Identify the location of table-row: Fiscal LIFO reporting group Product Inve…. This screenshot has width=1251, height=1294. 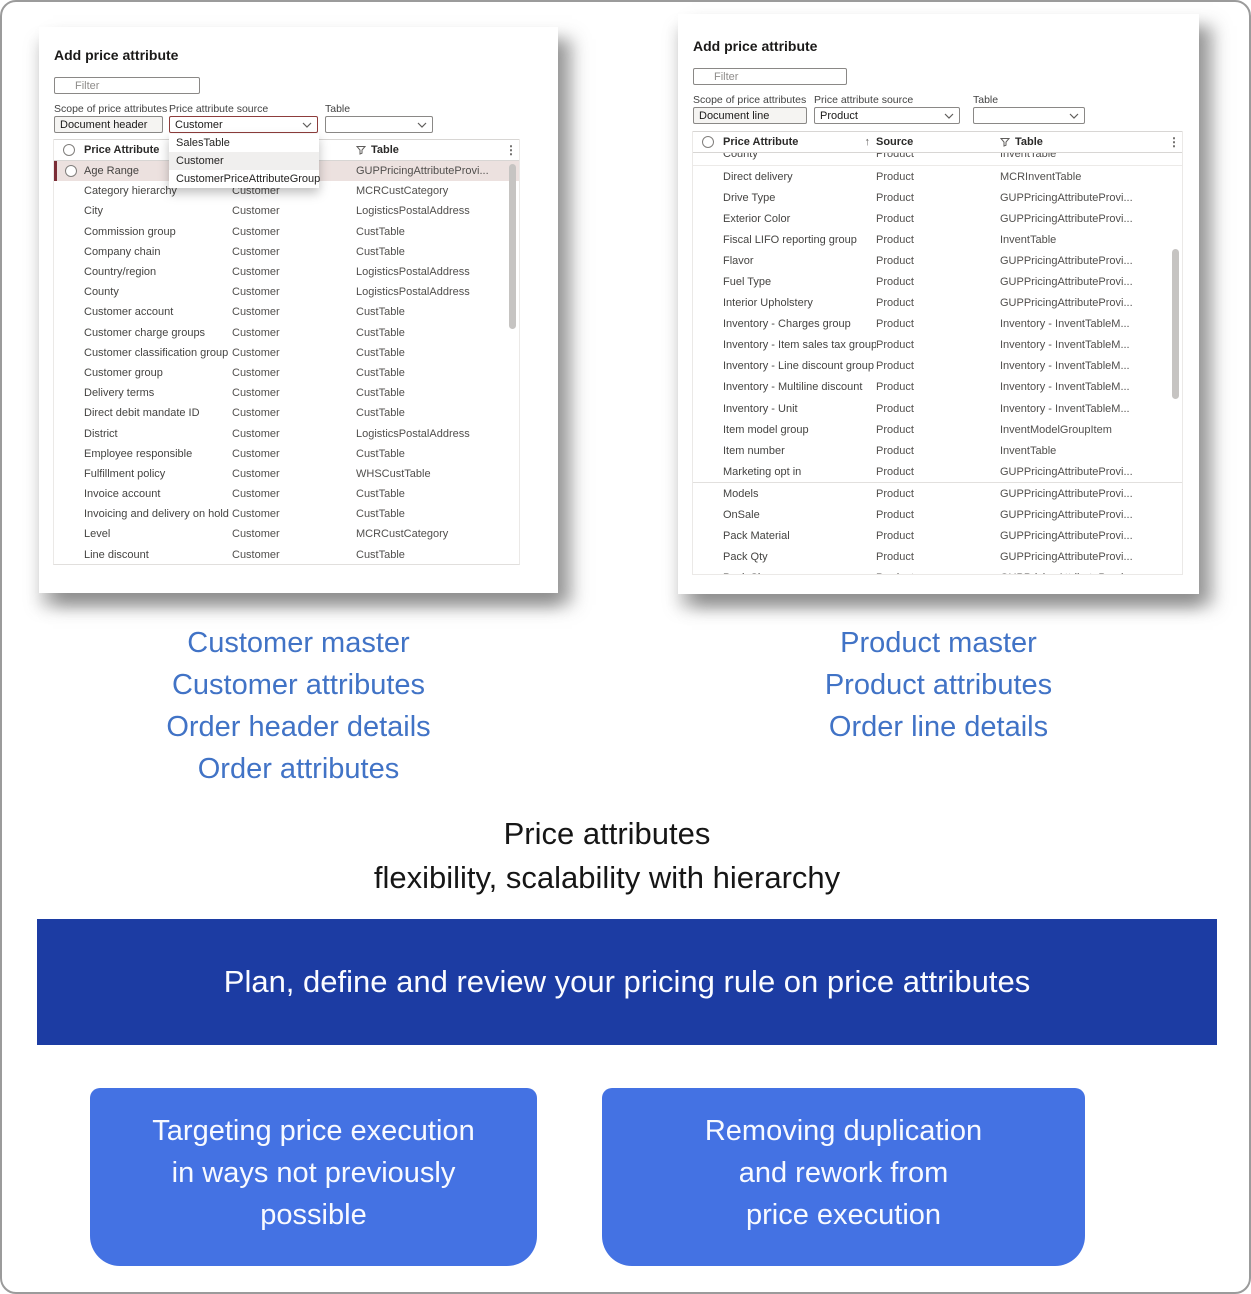
(890, 239).